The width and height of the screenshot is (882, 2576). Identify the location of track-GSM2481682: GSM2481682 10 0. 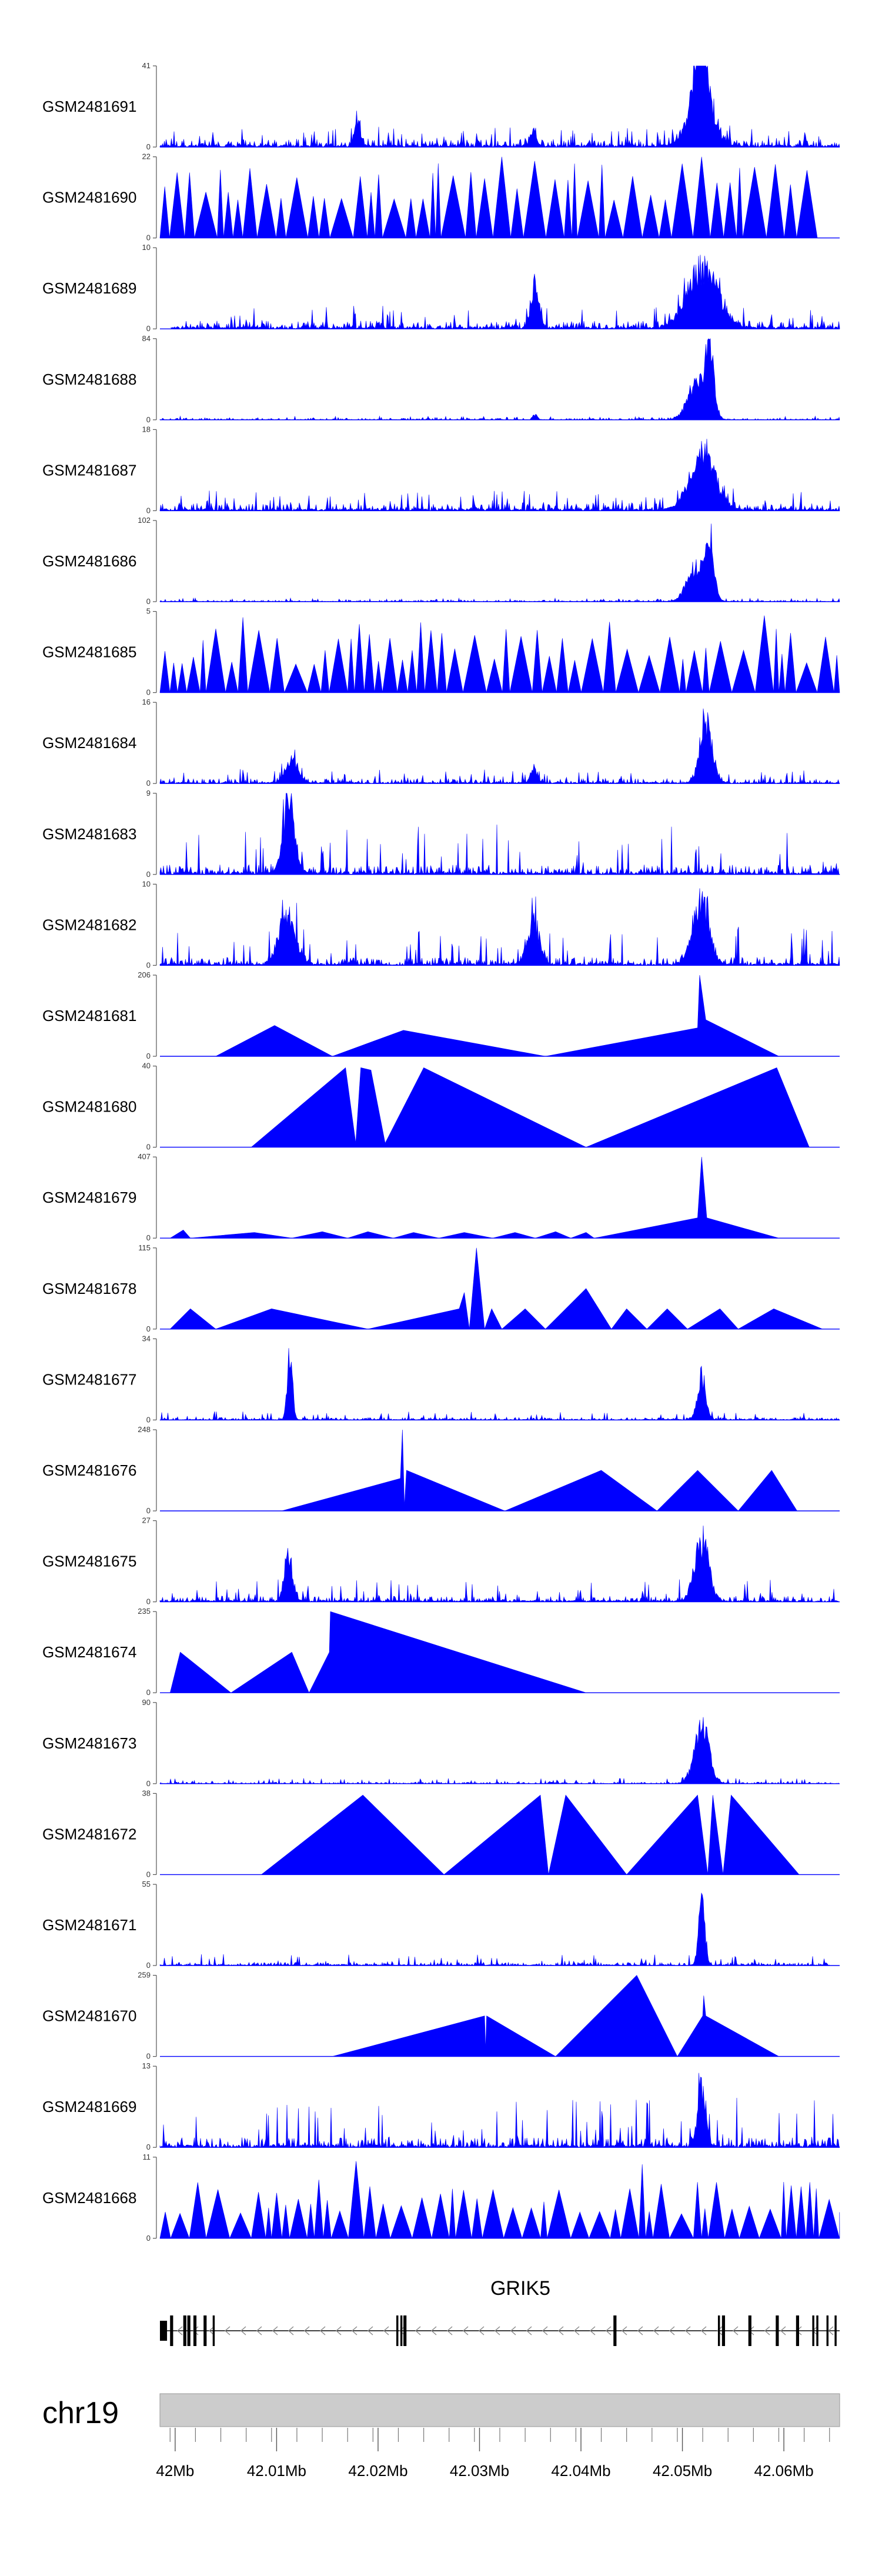
(441, 924).